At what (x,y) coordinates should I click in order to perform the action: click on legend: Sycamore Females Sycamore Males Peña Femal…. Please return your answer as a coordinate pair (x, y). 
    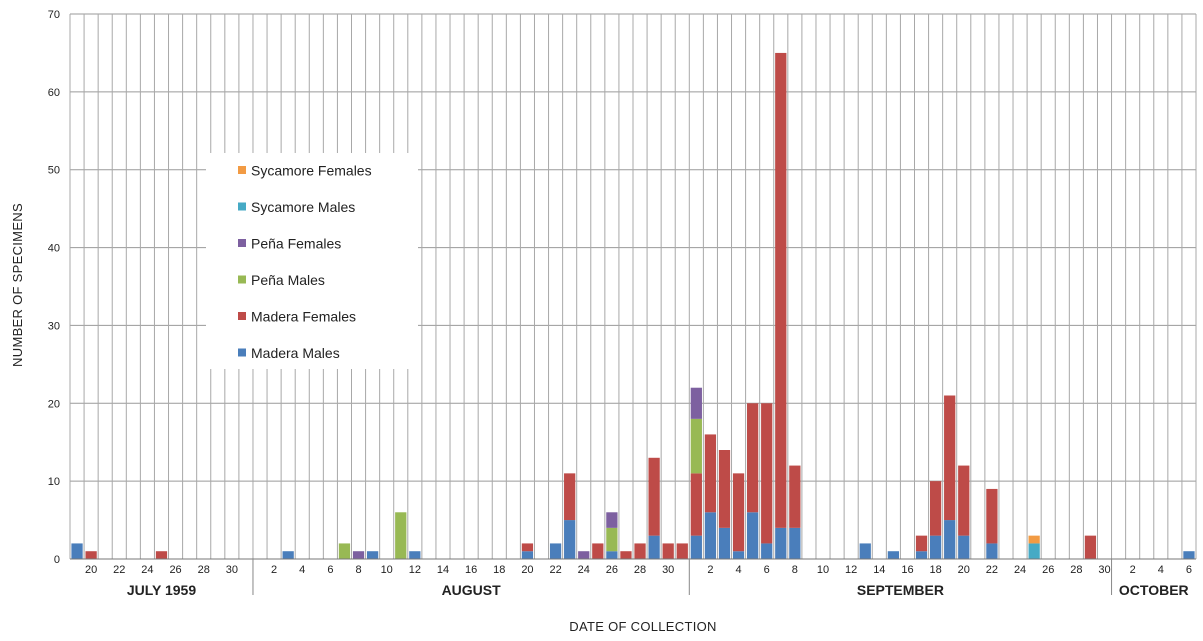
    Looking at the image, I should click on (312, 261).